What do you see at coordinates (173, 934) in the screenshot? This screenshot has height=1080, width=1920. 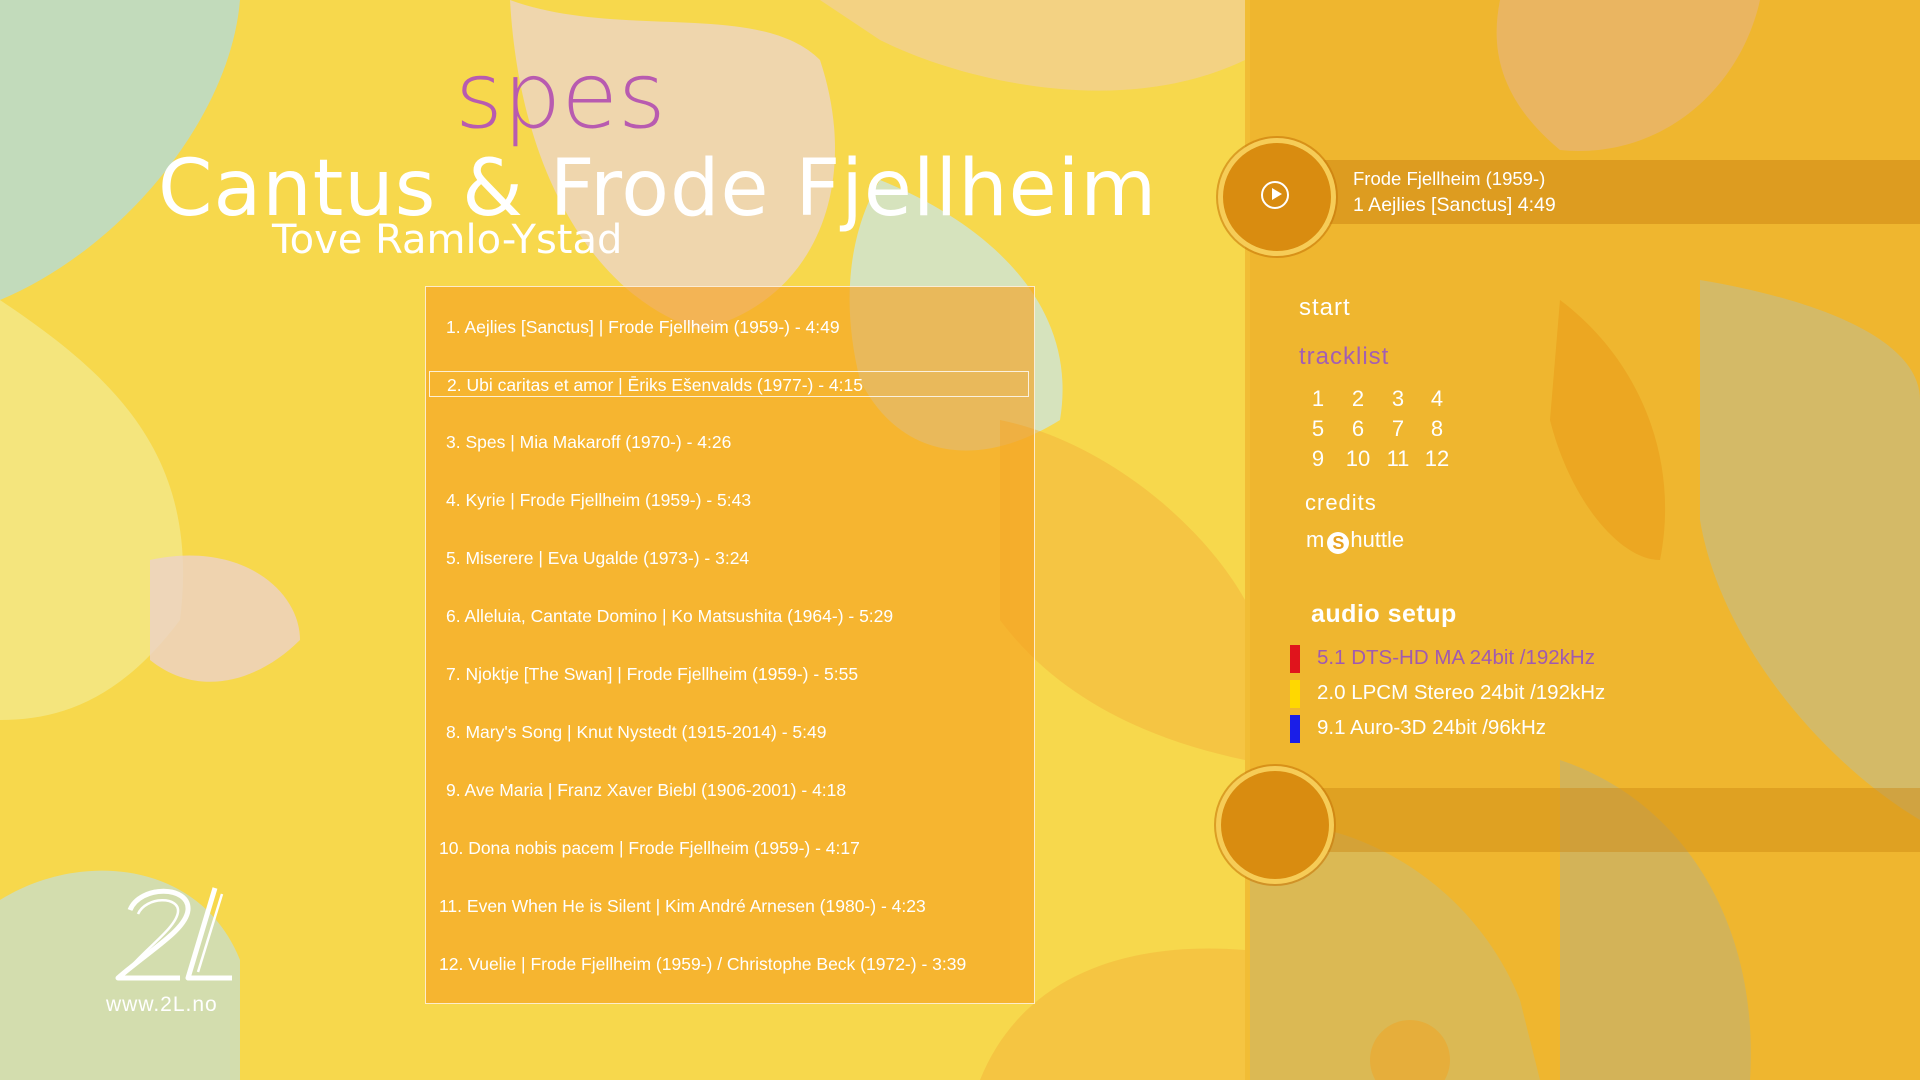 I see `2l-logo` at bounding box center [173, 934].